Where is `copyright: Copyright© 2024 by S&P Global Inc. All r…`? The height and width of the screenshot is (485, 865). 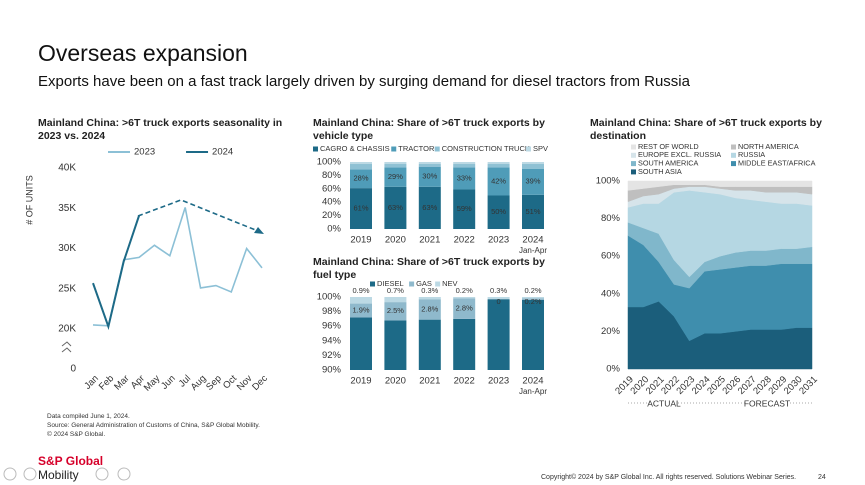 copyright: Copyright© 2024 by S&P Global Inc. All r… is located at coordinates (669, 477).